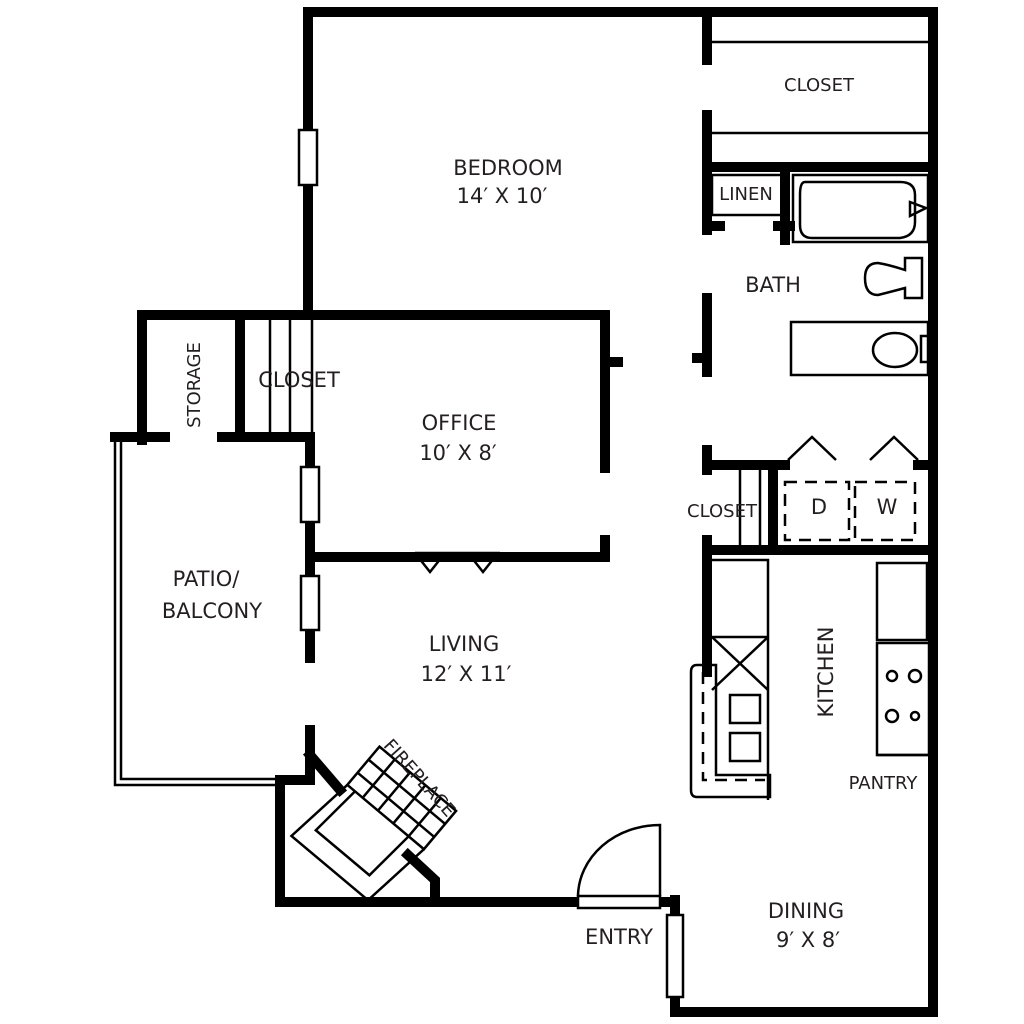 This screenshot has height=1024, width=1024. I want to click on storage-label: STORAGE, so click(194, 385).